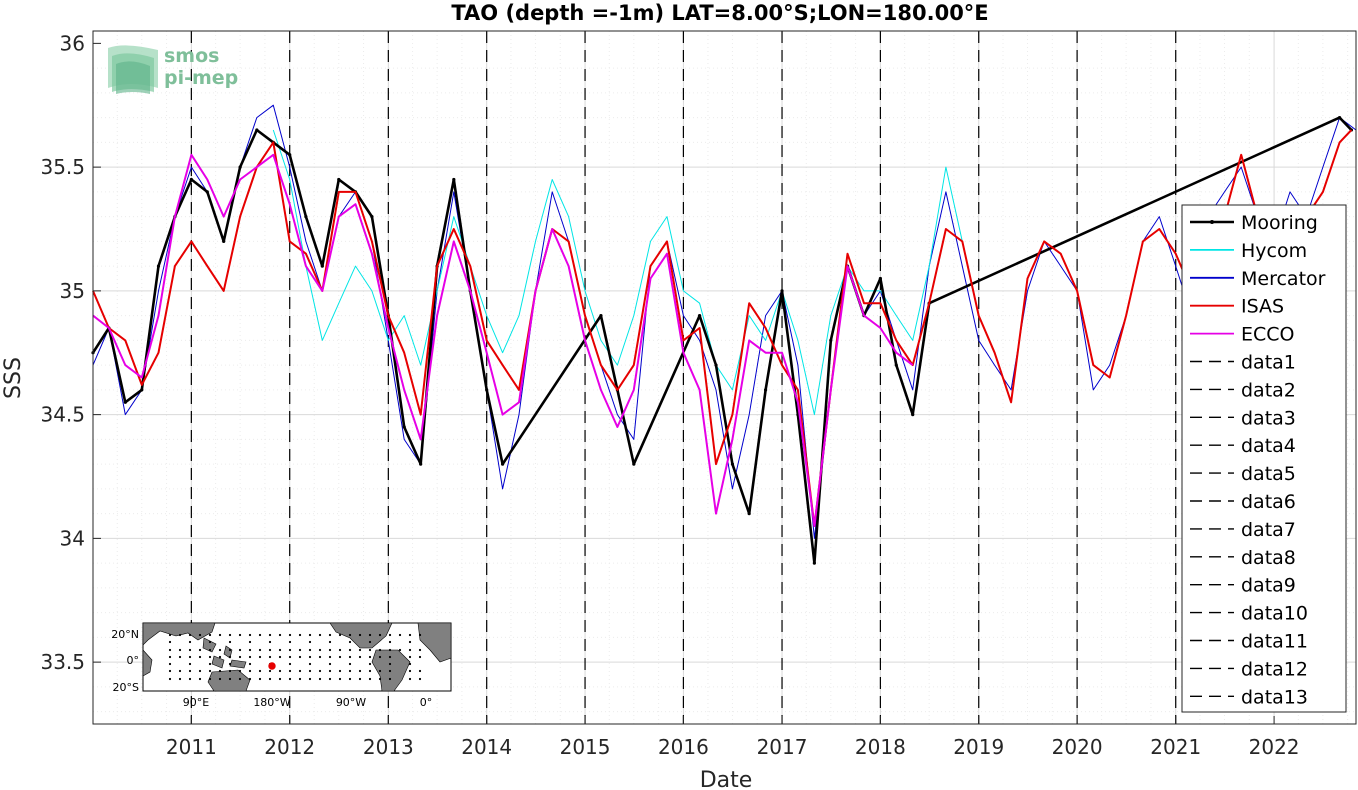 This screenshot has height=790, width=1358. Describe the element at coordinates (1264, 458) in the screenshot. I see `legend-box` at that location.